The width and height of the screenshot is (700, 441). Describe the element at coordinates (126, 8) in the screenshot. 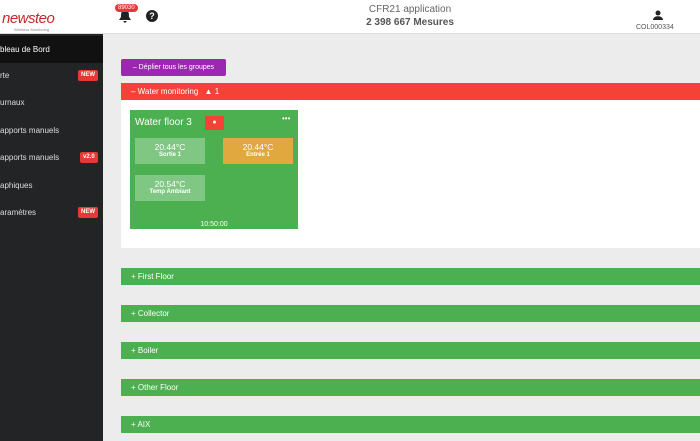

I see `notification-badge: 89030` at that location.